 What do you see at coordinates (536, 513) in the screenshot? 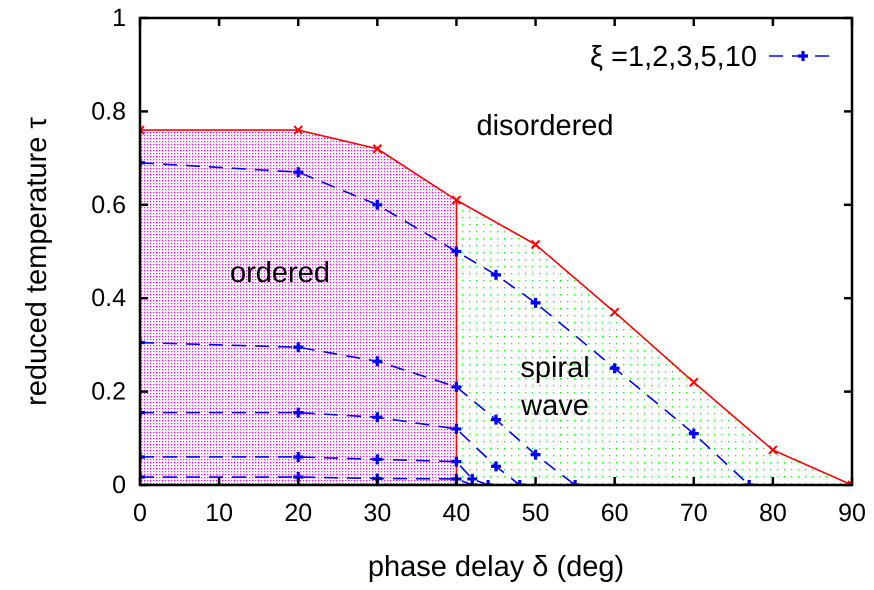
I see `x-tick-label: 50` at bounding box center [536, 513].